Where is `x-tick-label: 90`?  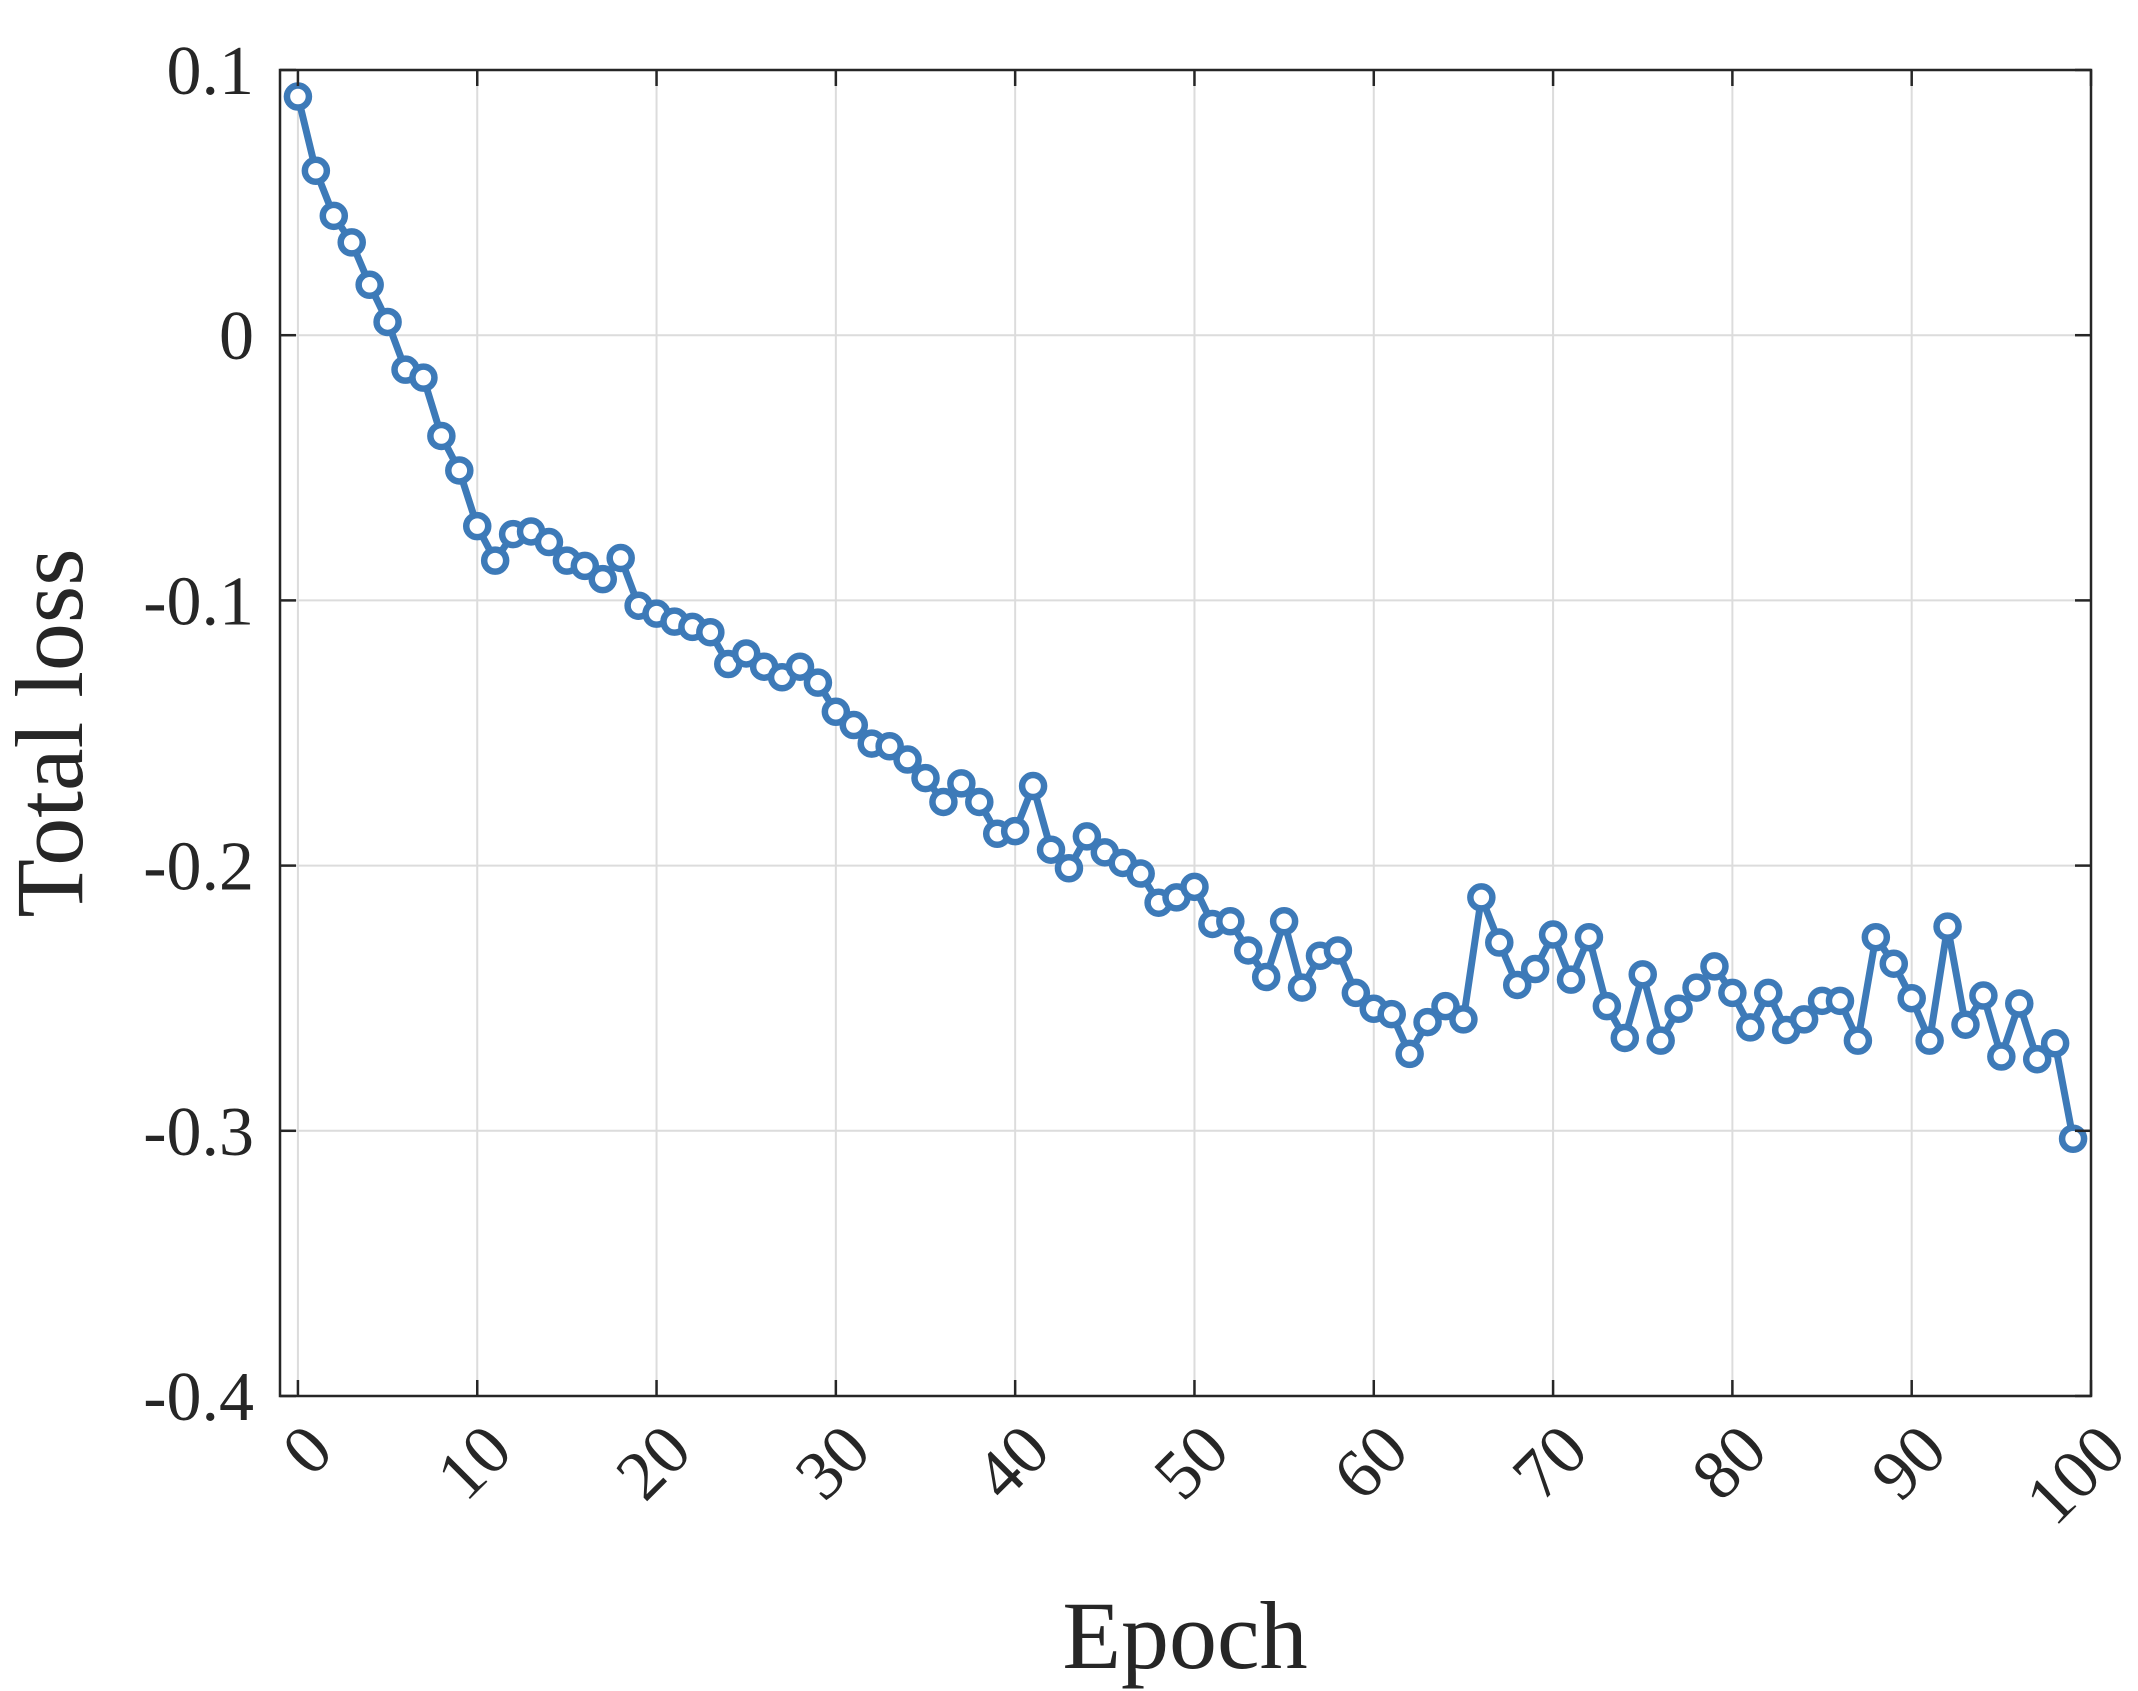 x-tick-label: 90 is located at coordinates (1909, 1463).